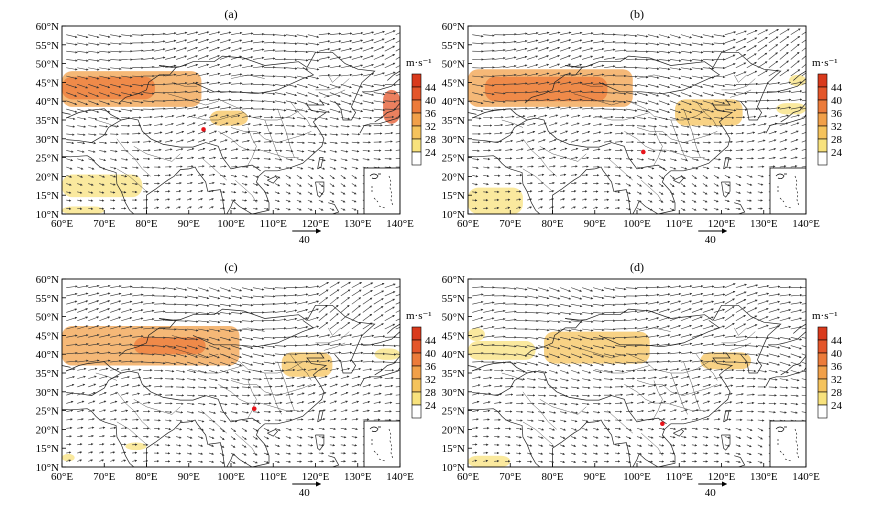  I want to click on colorbar-label: 24, so click(431, 153).